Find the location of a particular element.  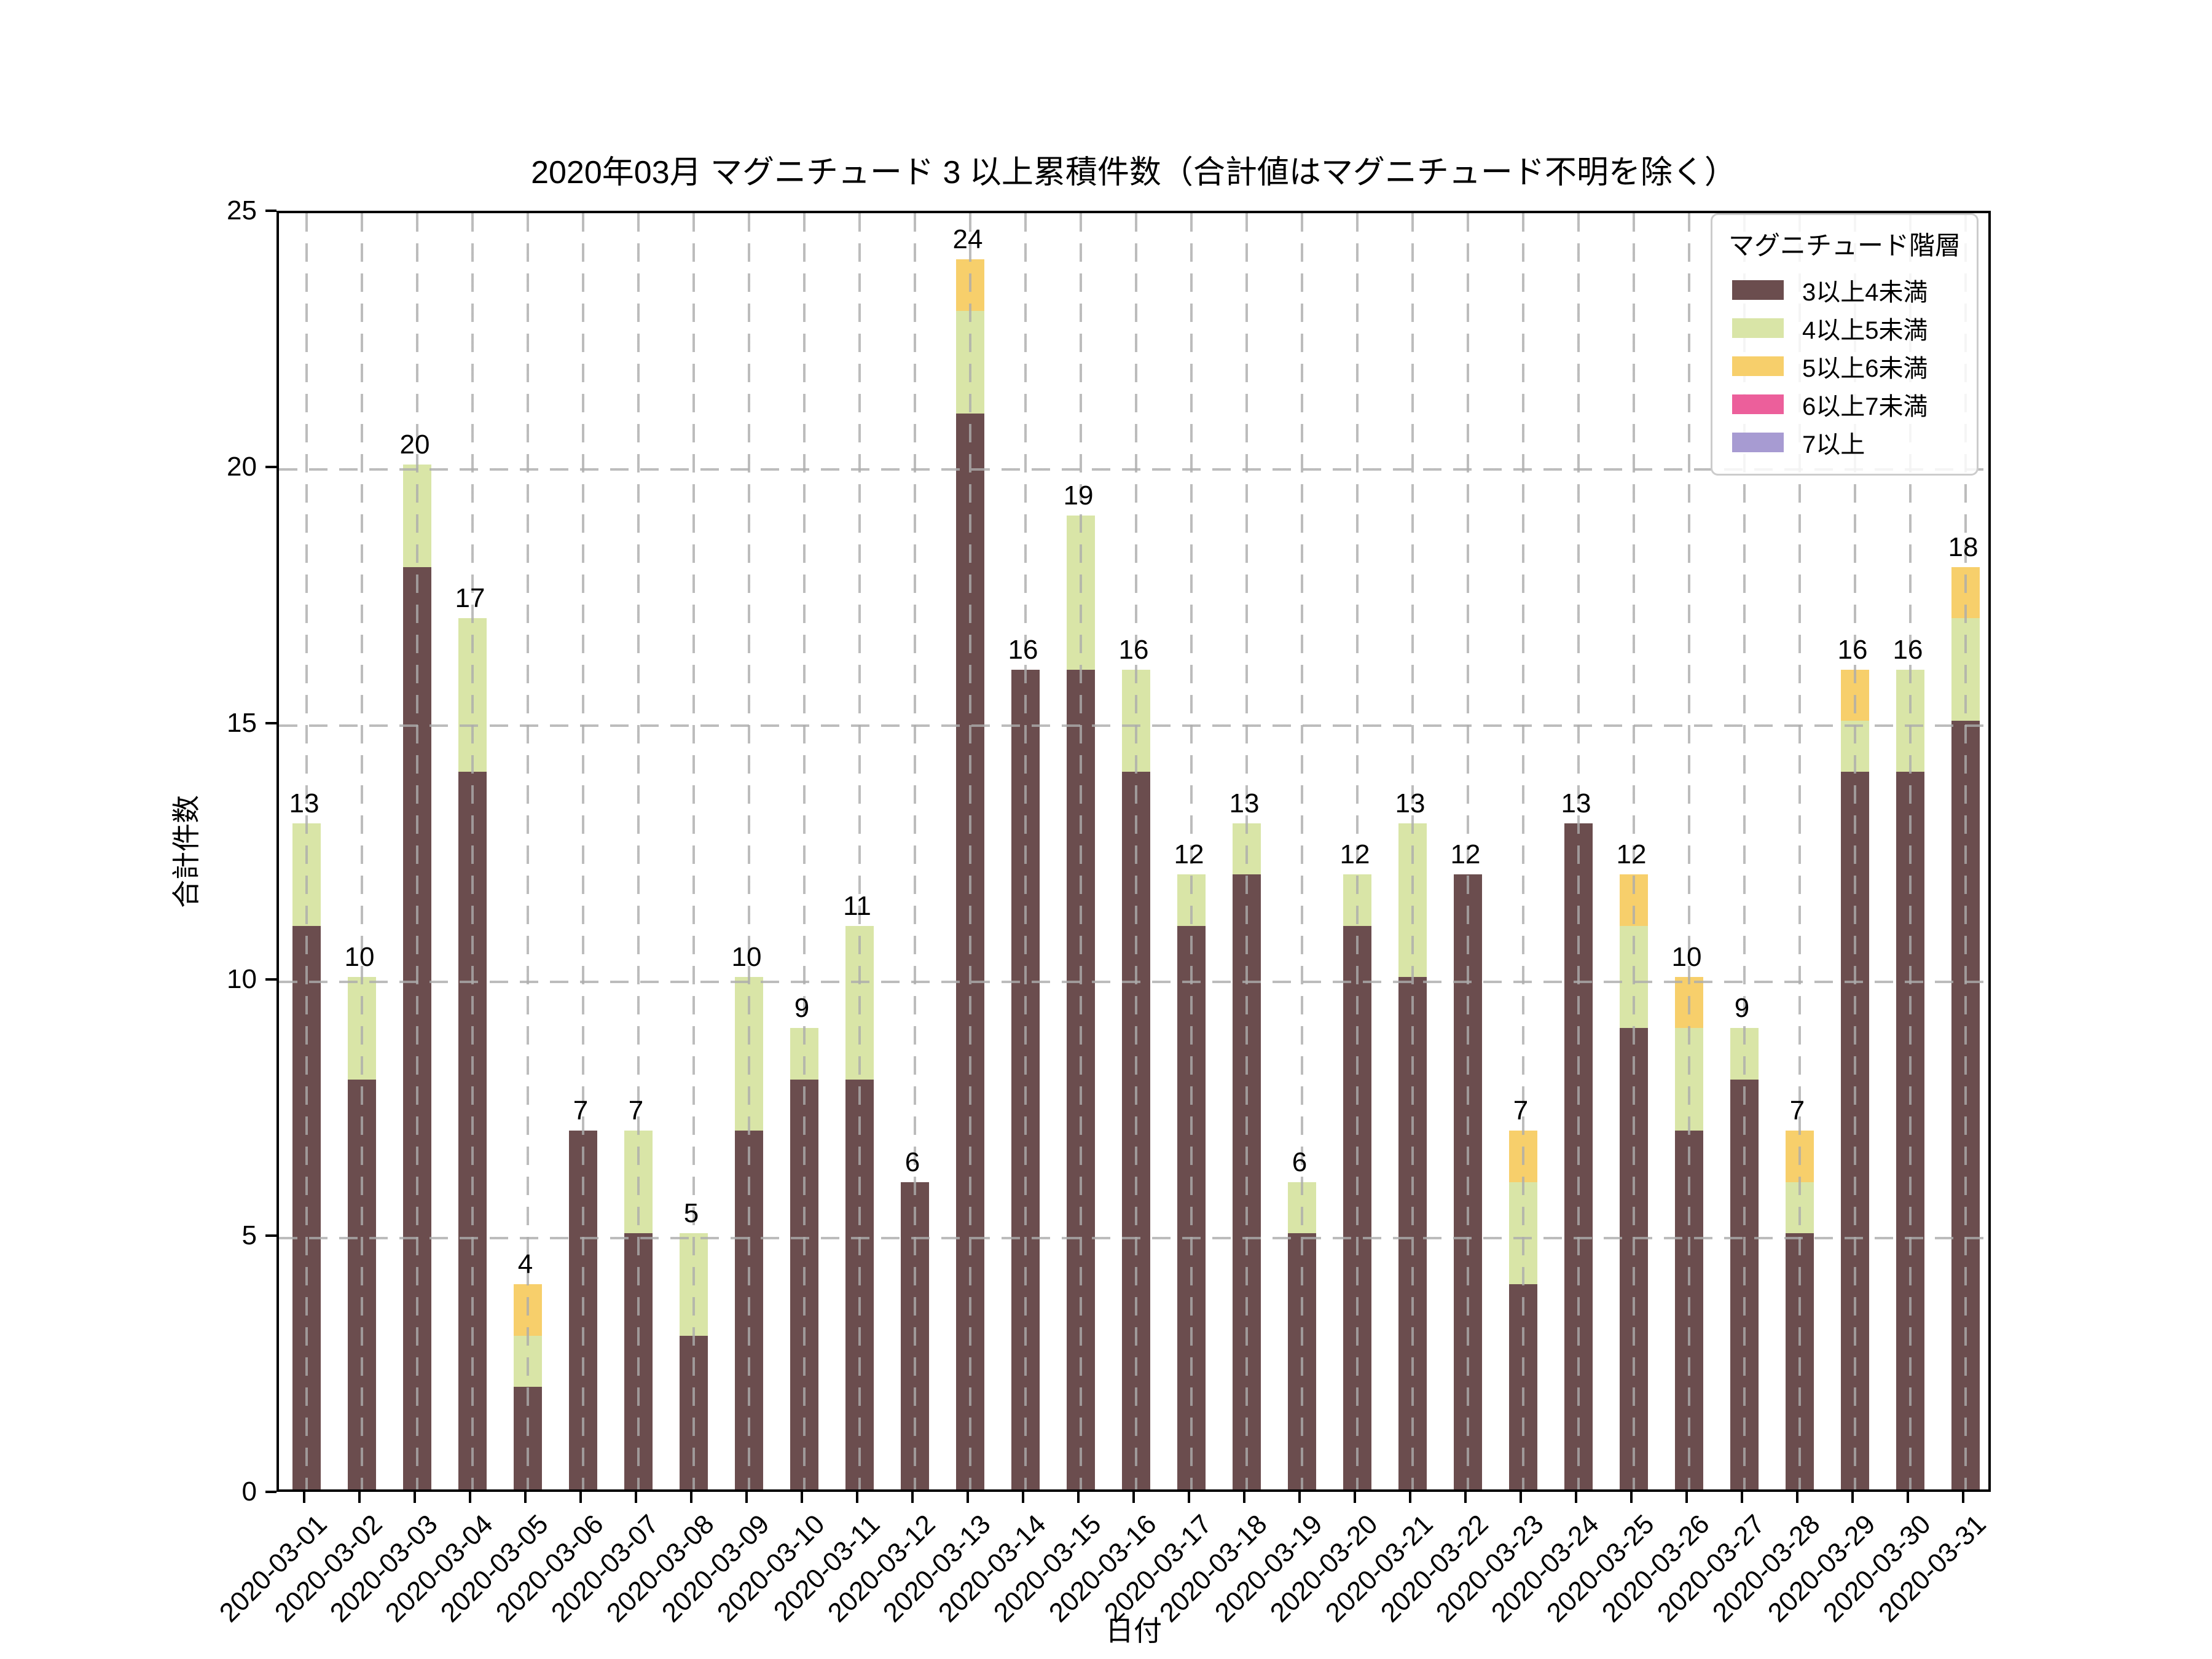

y-axis-title: 合計件数 is located at coordinates (184, 851).